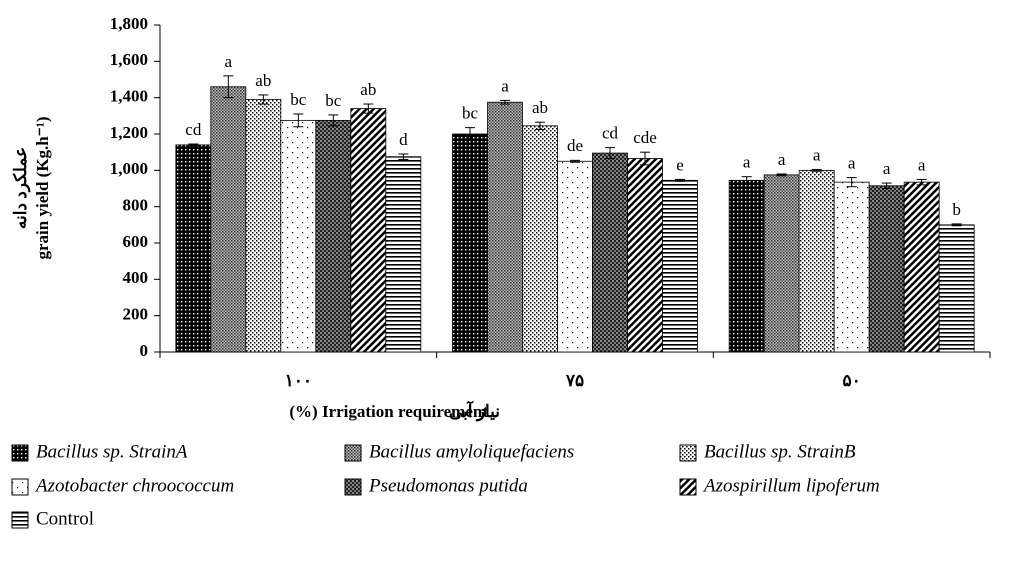 This screenshot has height=568, width=1014. Describe the element at coordinates (136, 277) in the screenshot. I see `y-tick-label: 400` at that location.